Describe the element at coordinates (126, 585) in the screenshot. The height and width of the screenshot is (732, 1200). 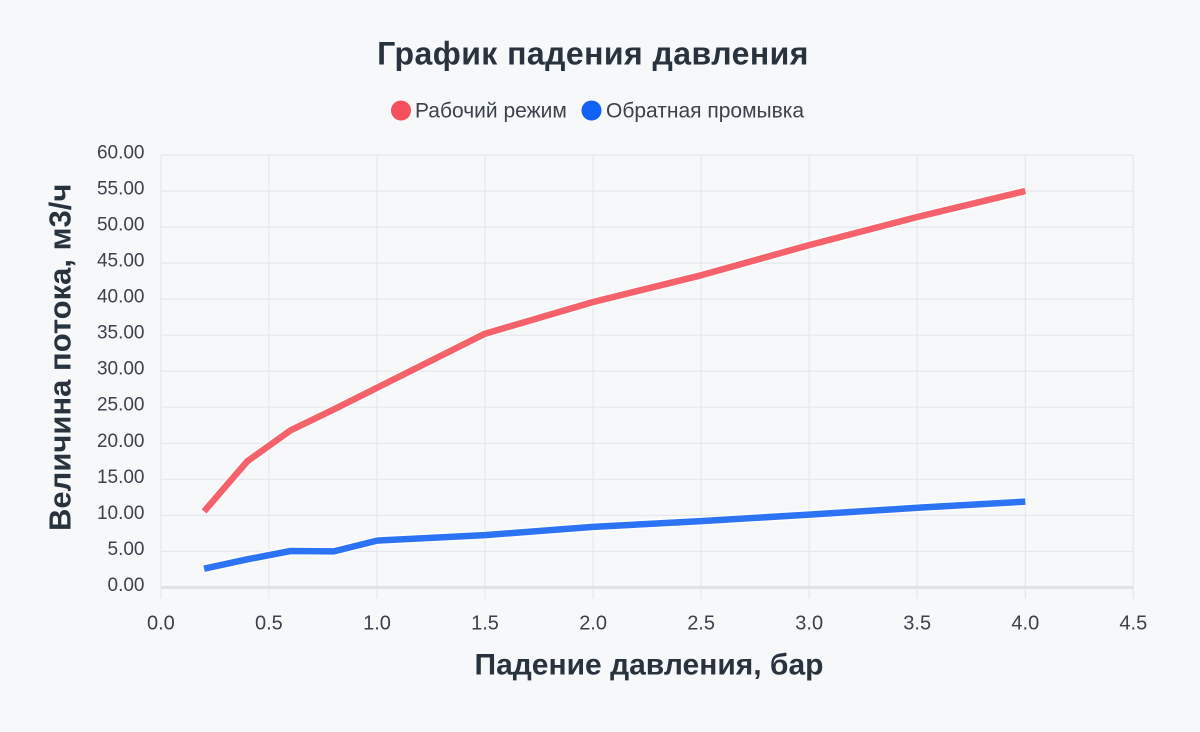
I see `svg-text: 0.00` at that location.